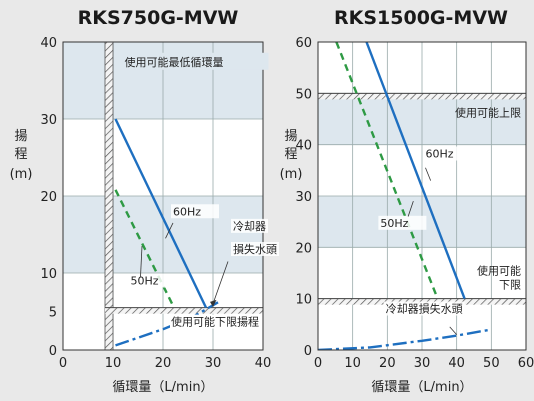 Image resolution: width=534 pixels, height=401 pixels. I want to click on chart-title: RKS1500G-MVW, so click(421, 18).